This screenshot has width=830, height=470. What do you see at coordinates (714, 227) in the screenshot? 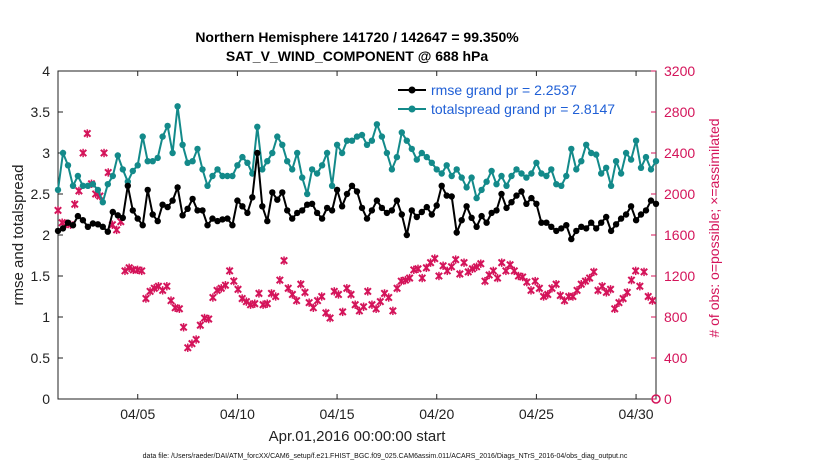
I see `y-axis-right-label: # of obs: o=possible; ×=assimilated` at bounding box center [714, 227].